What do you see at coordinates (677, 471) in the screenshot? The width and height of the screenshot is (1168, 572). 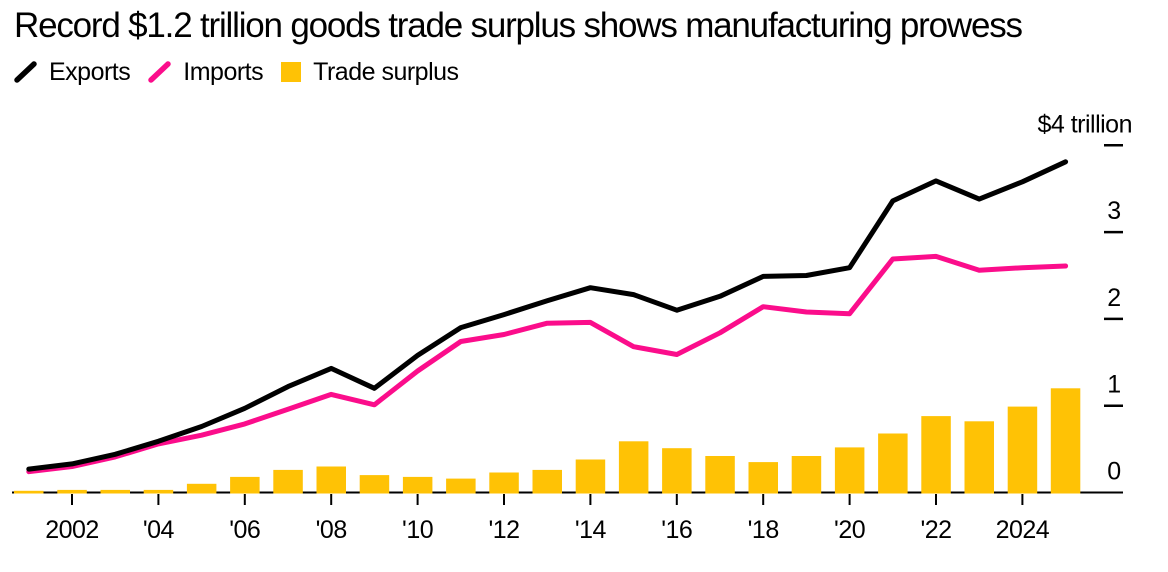 I see `trade-surplus-bar-2016` at bounding box center [677, 471].